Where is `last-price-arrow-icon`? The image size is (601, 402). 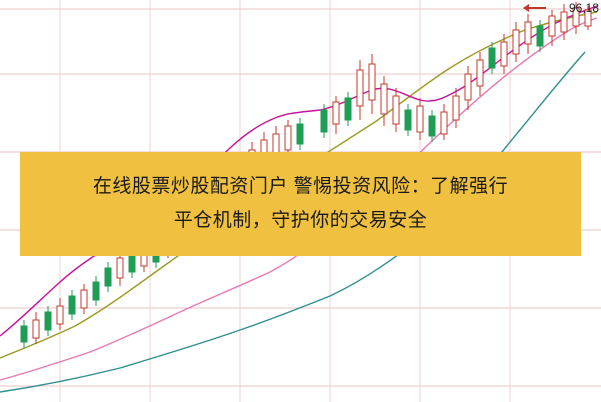 last-price-arrow-icon is located at coordinates (534, 8).